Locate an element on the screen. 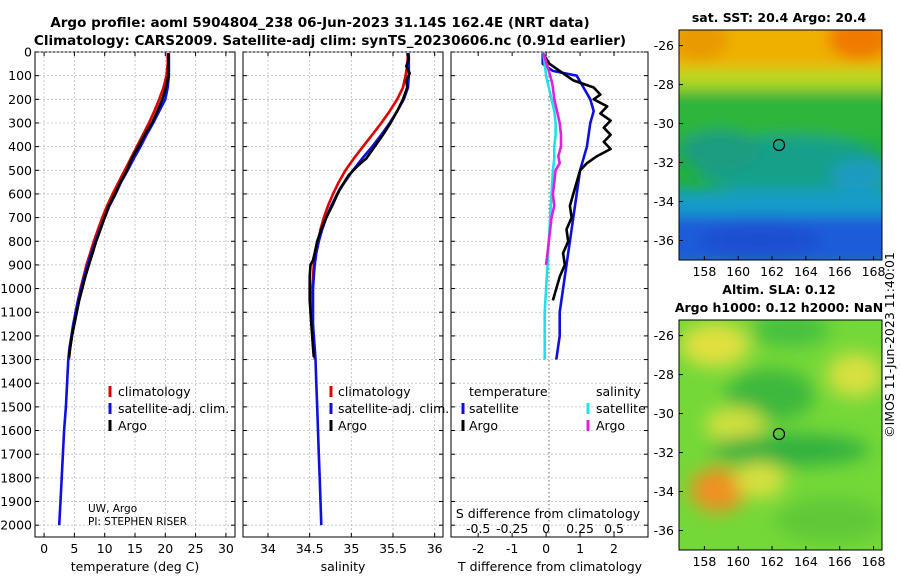 This screenshot has height=580, width=900. credit-line2: PI: STEPHEN RISER is located at coordinates (137, 522).